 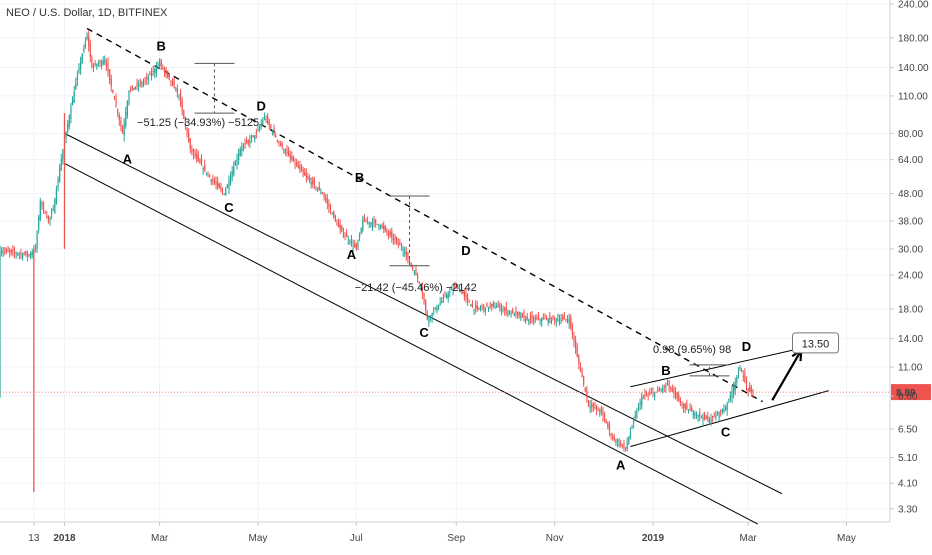 What do you see at coordinates (442, 533) in the screenshot?
I see `x-axis: 13 2018 Mar May Jul Sep Nov 2019 Mar May` at bounding box center [442, 533].